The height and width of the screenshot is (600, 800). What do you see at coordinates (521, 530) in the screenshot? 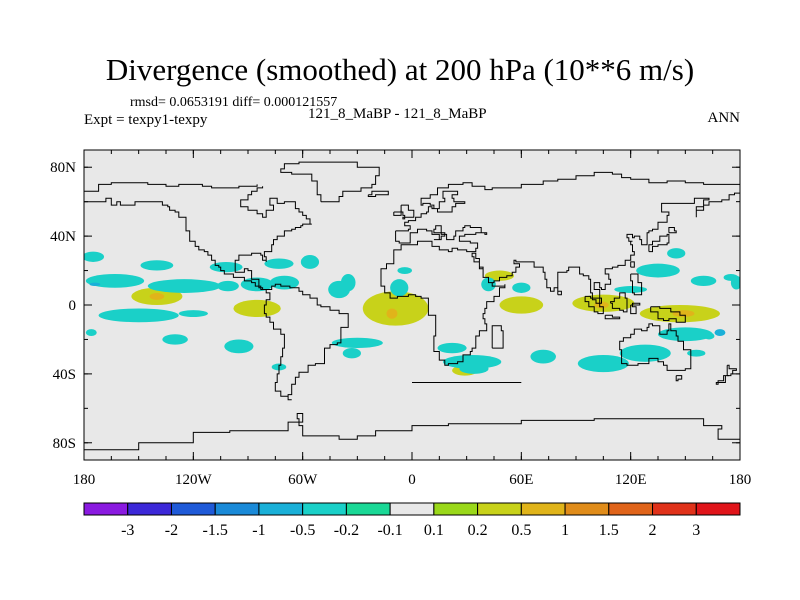
I see `colorbar-label-9: 0.5` at bounding box center [521, 530].